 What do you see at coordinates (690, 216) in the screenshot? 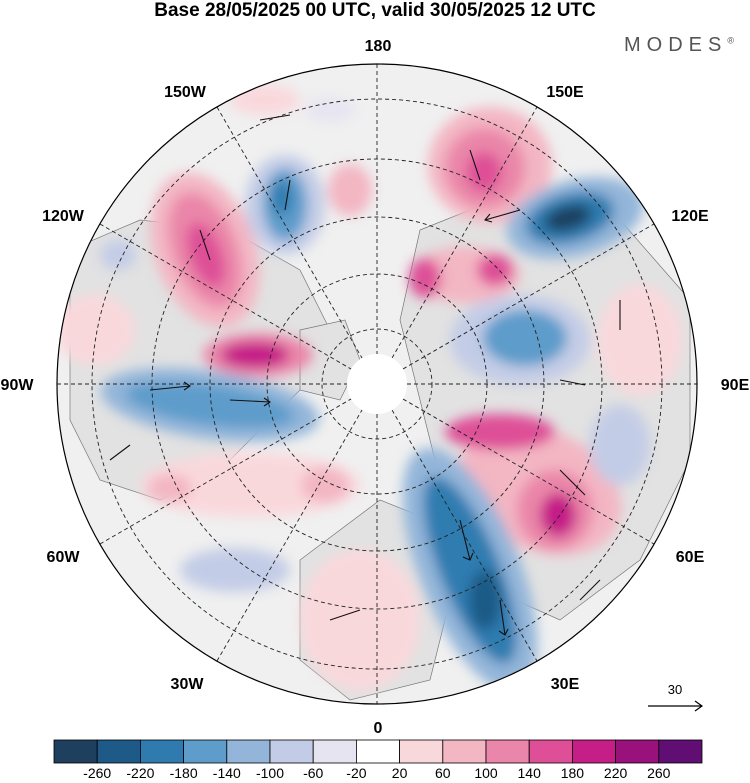
I see `lon-label-120e: 120E` at bounding box center [690, 216].